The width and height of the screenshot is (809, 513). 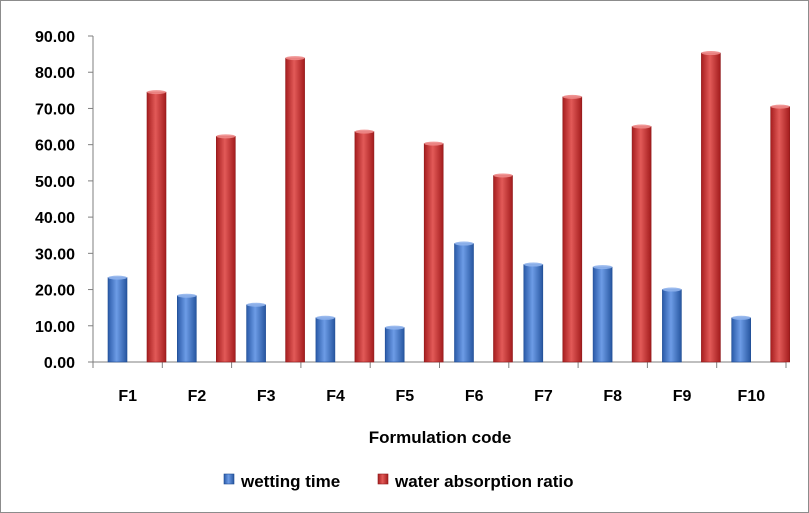 I want to click on x-tick-label: F3, so click(x=266, y=396).